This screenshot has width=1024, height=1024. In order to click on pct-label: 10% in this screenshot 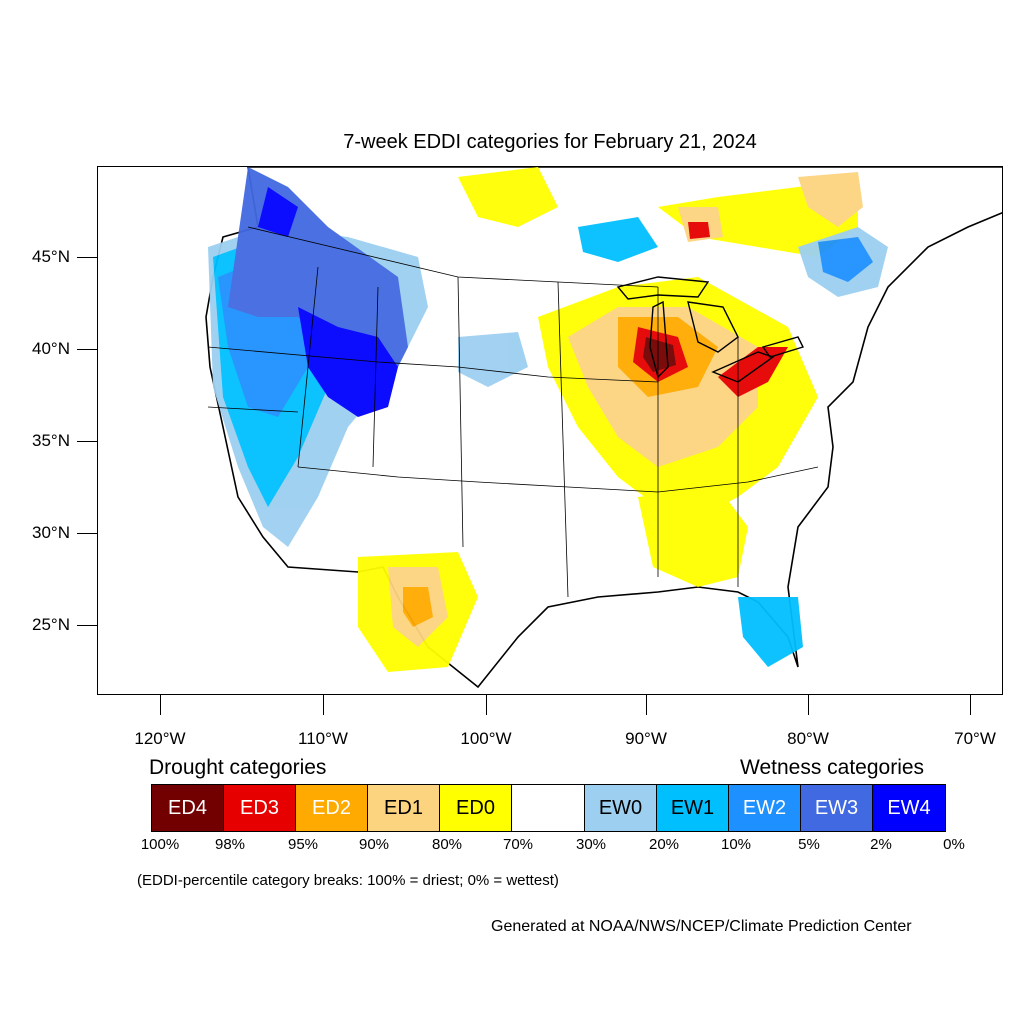, I will do `click(736, 844)`.